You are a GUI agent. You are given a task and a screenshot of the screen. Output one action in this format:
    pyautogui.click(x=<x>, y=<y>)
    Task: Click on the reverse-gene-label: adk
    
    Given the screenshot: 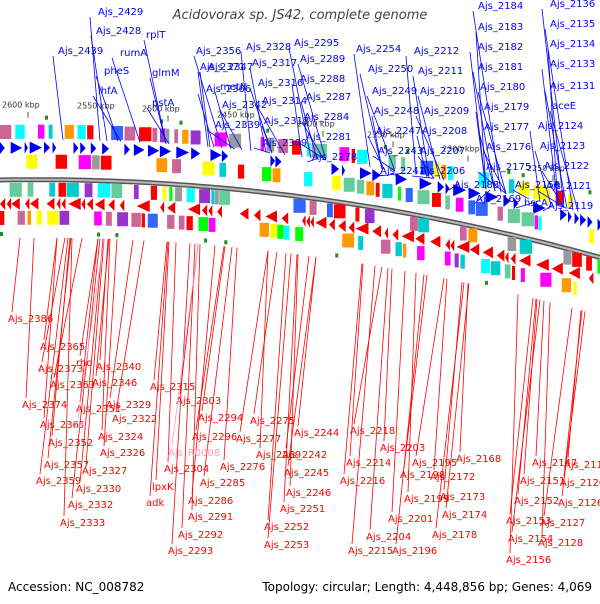 What is the action you would take?
    pyautogui.click(x=155, y=503)
    